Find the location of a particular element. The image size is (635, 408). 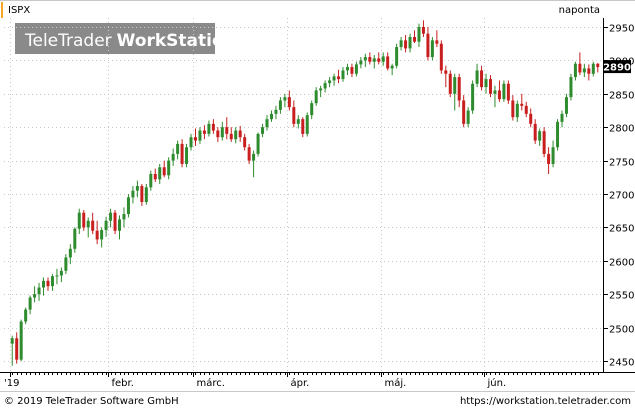

period-label: naponta is located at coordinates (579, 10).